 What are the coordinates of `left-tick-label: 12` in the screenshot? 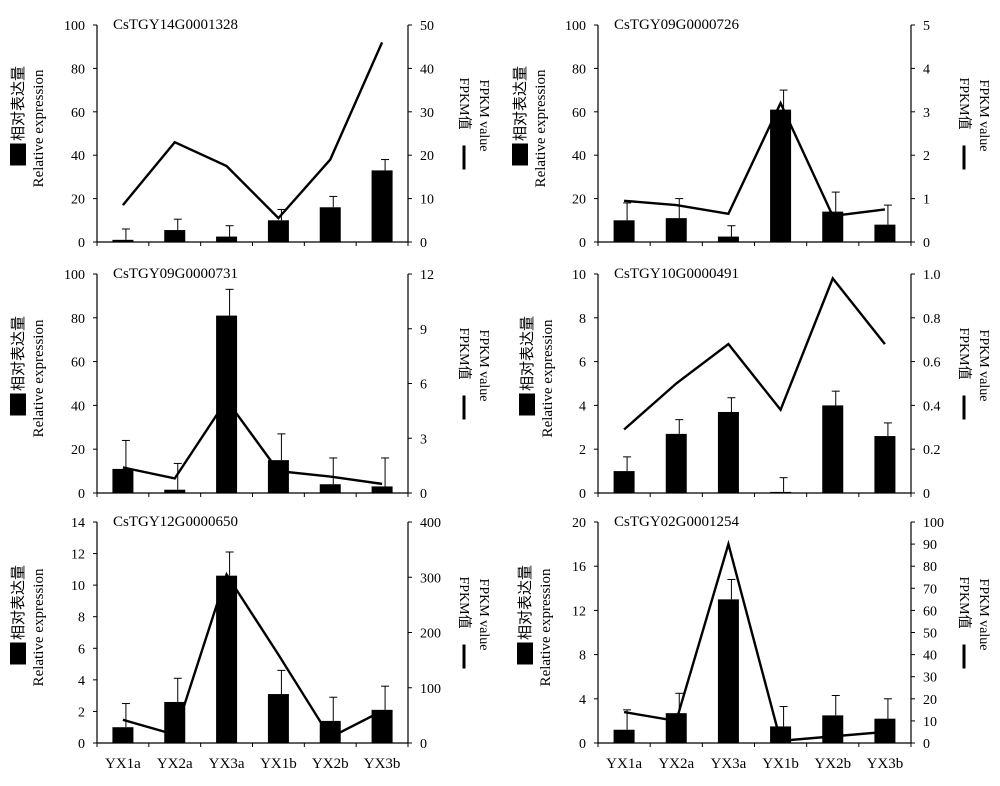 It's located at (78, 555).